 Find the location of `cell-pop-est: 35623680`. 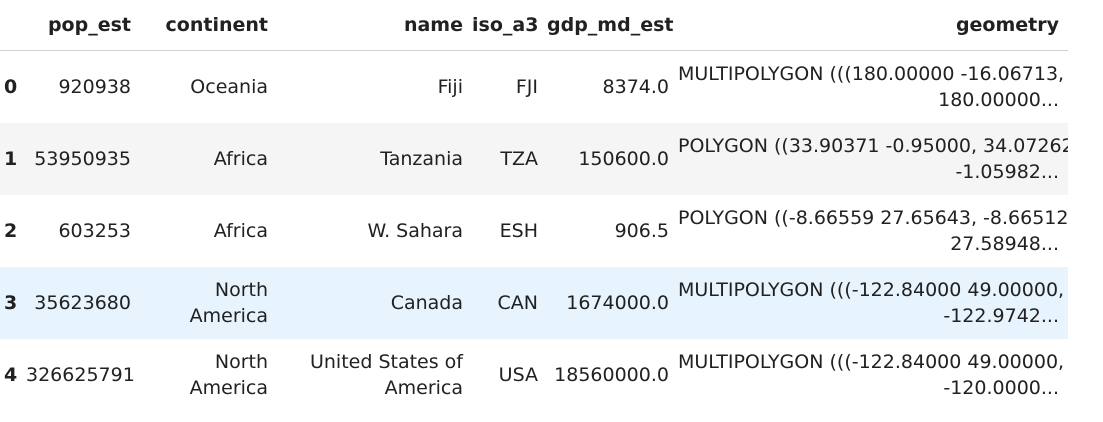

cell-pop-est: 35623680 is located at coordinates (82, 303).